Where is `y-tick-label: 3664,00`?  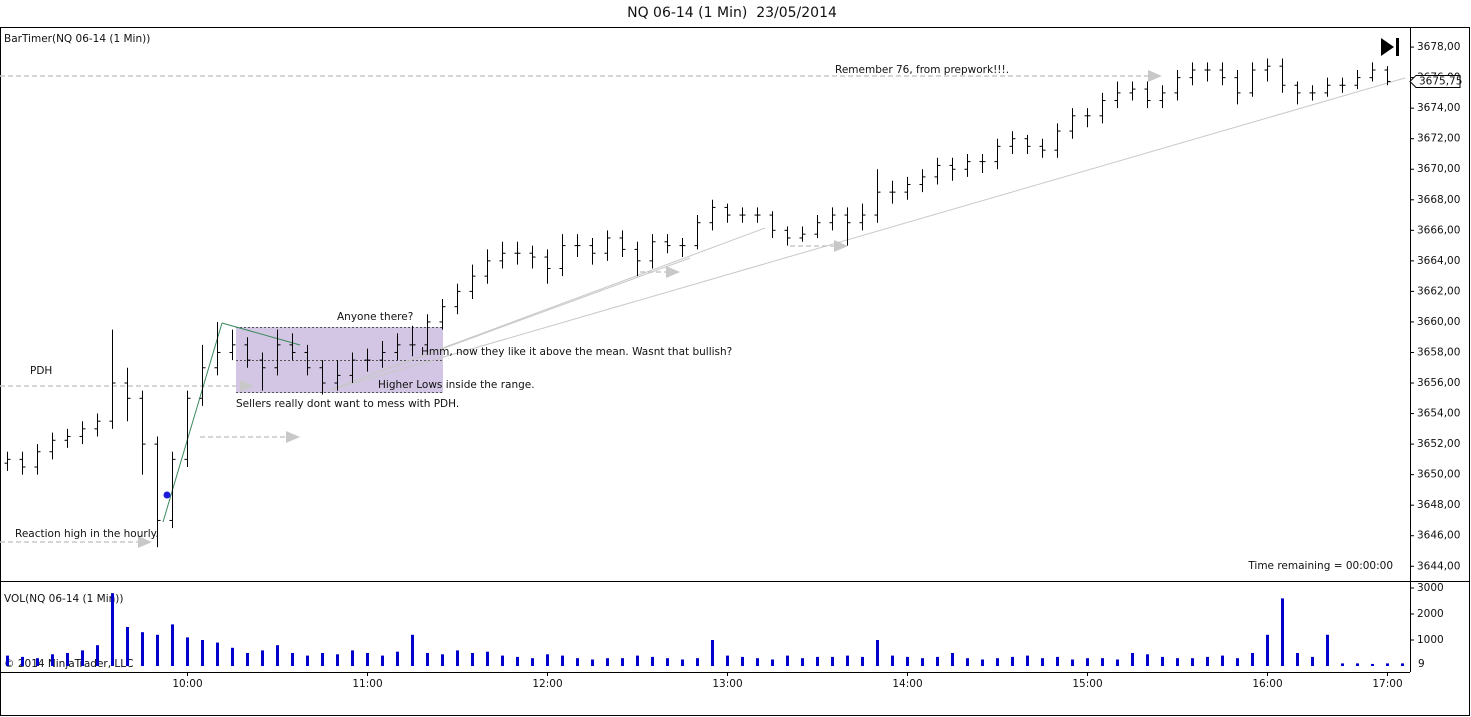 y-tick-label: 3664,00 is located at coordinates (1438, 261).